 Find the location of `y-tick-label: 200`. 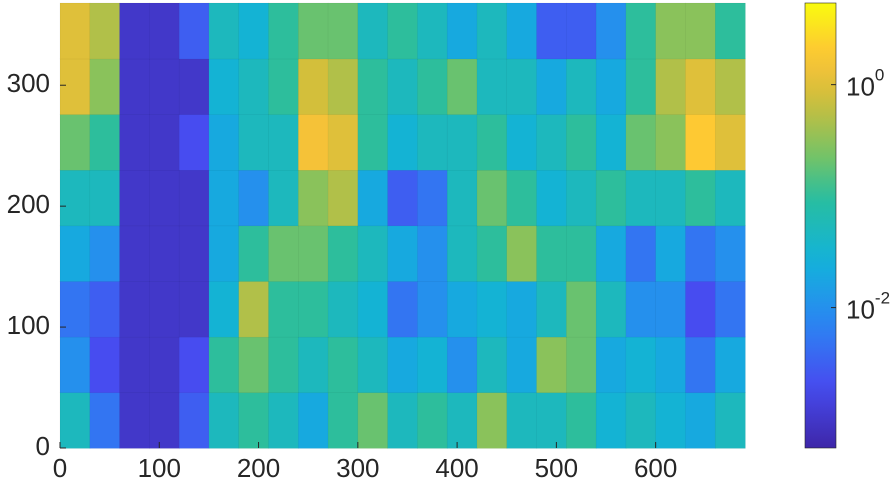

y-tick-label: 200 is located at coordinates (28, 204).